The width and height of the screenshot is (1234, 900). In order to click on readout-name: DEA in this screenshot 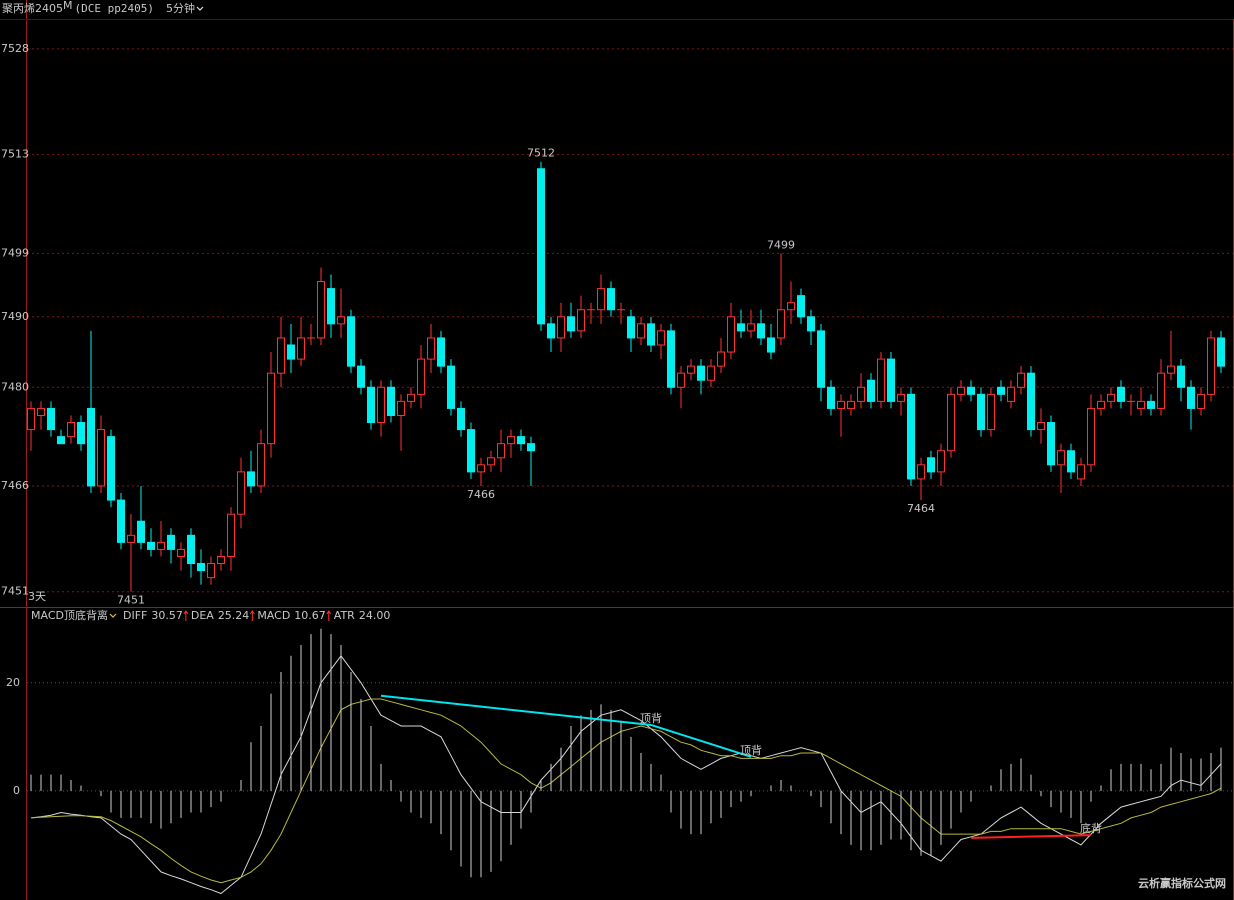, I will do `click(202, 615)`.